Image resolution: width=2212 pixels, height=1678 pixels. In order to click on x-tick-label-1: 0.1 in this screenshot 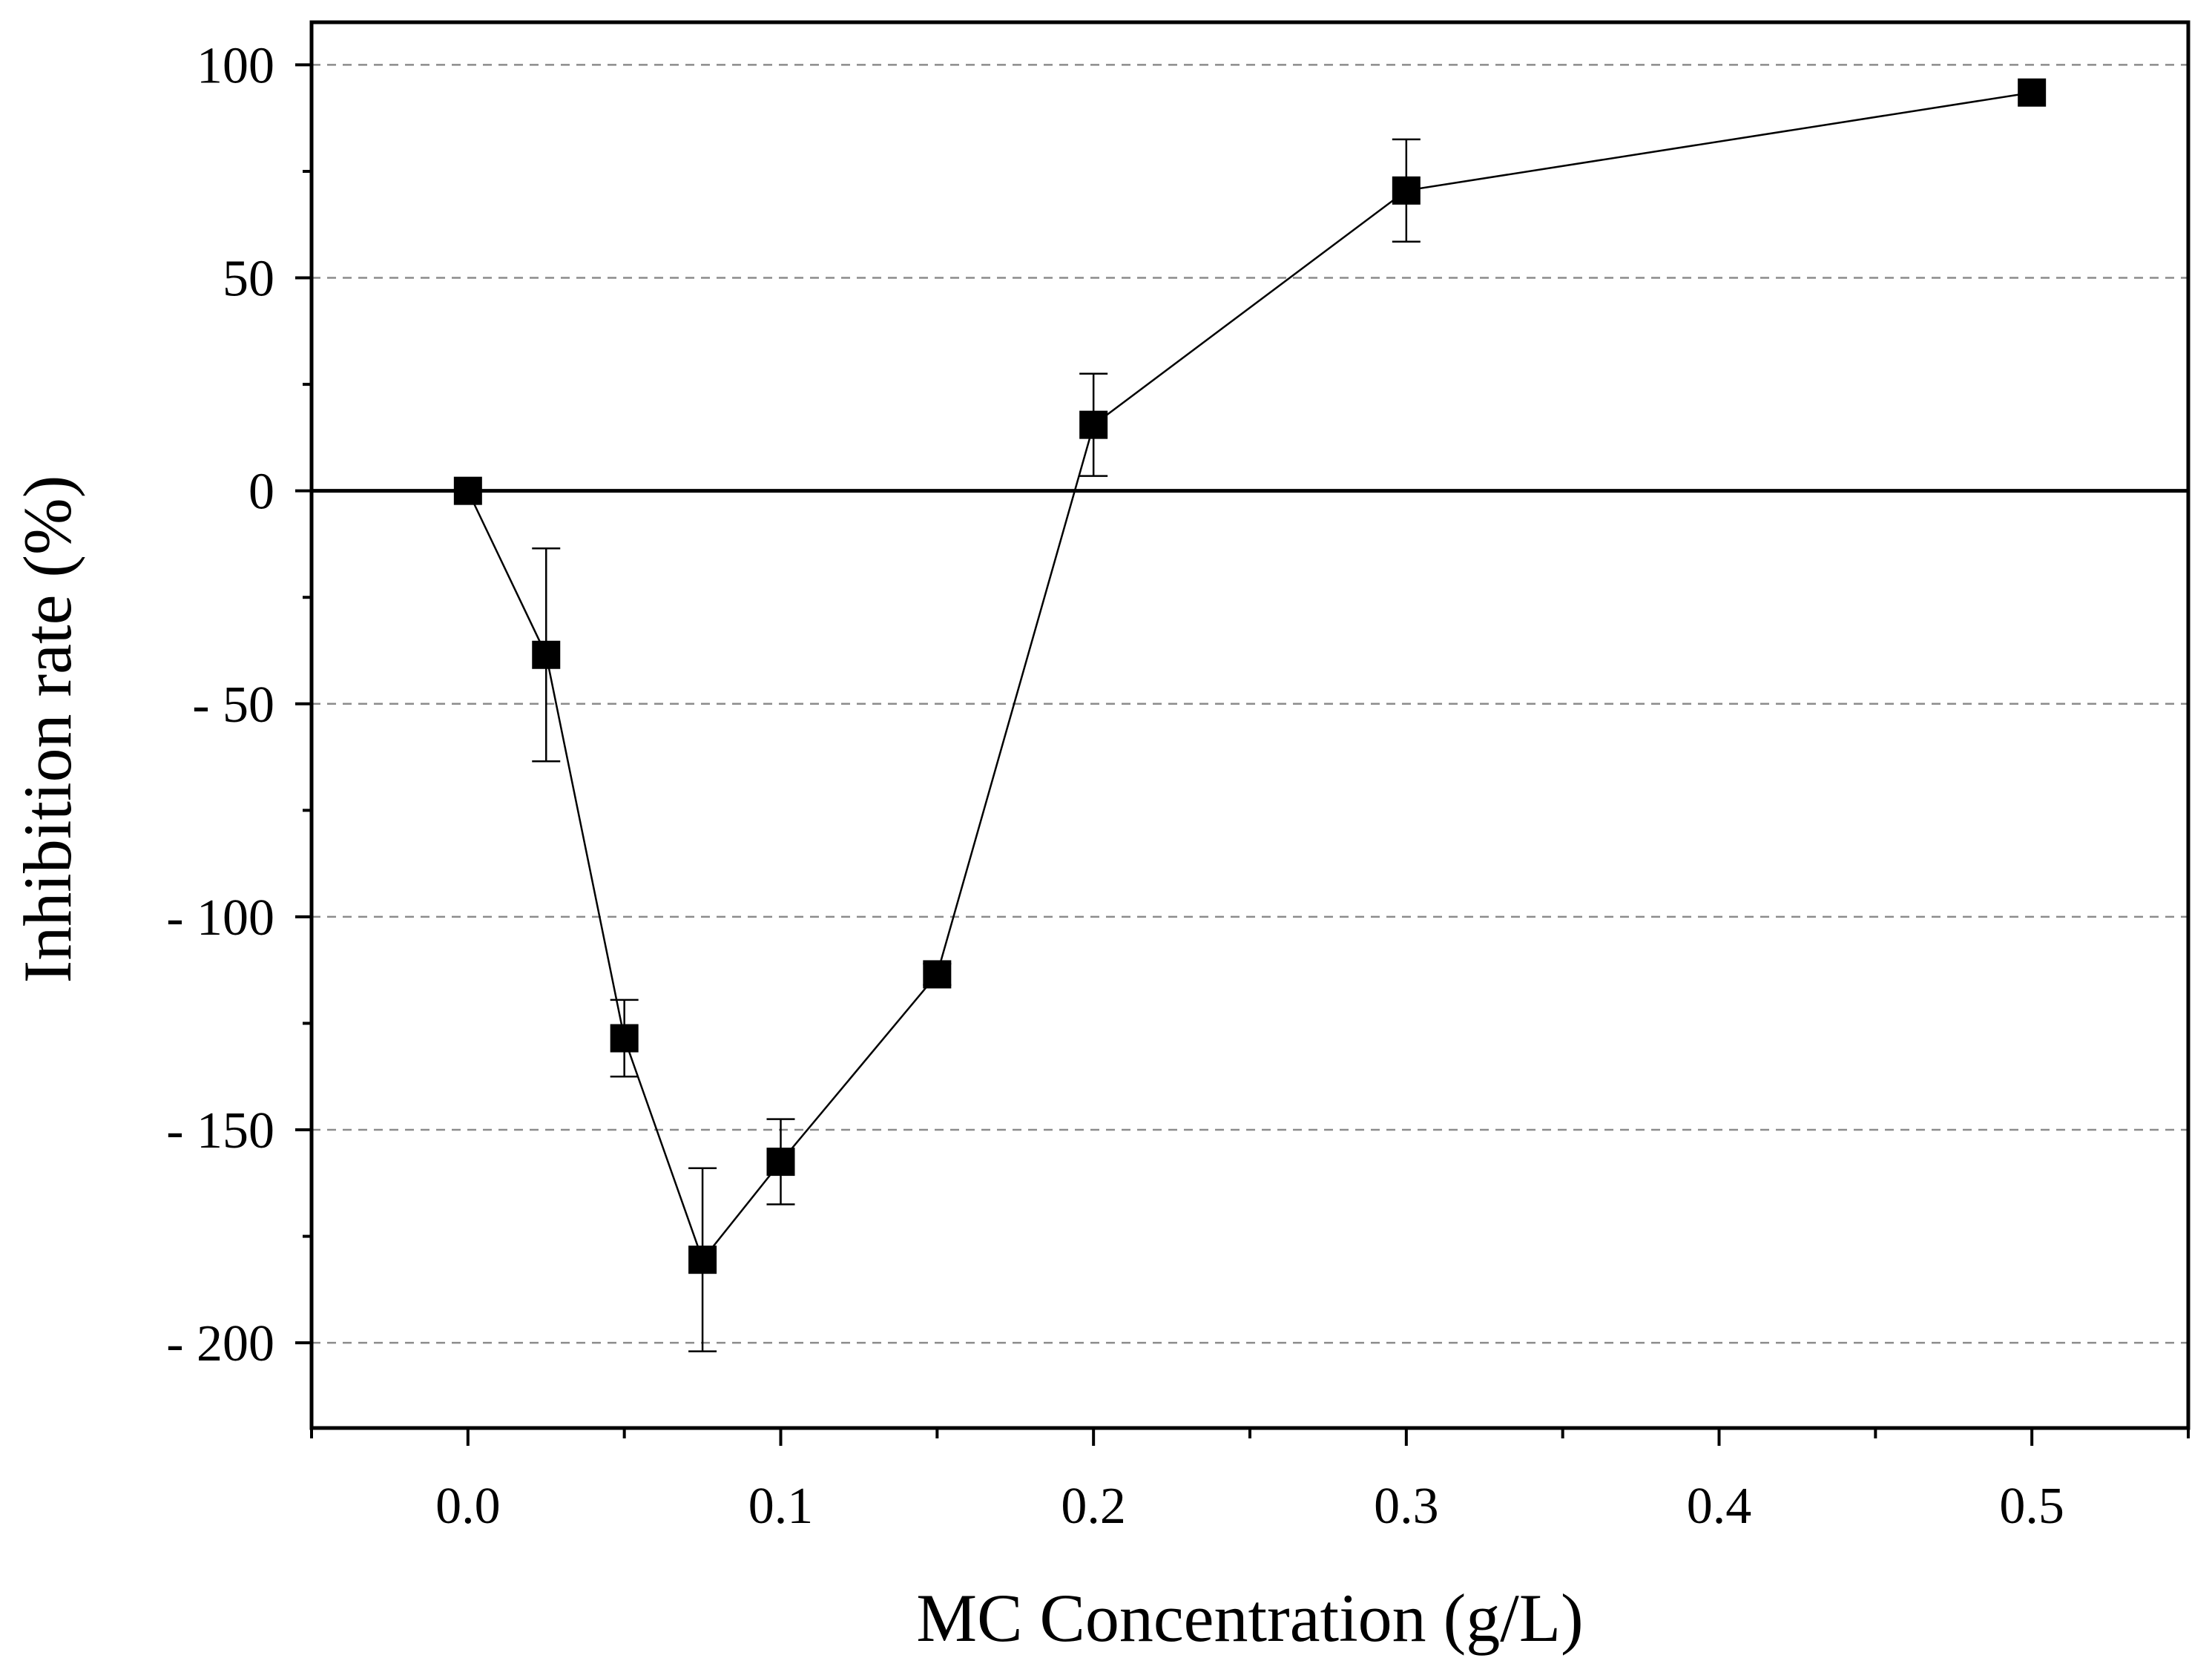, I will do `click(781, 1506)`.